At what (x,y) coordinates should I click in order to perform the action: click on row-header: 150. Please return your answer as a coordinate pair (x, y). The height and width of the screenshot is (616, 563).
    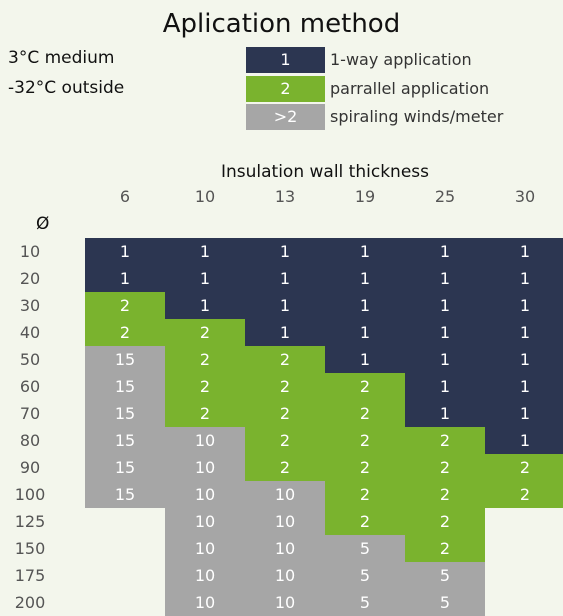
    Looking at the image, I should click on (30, 548).